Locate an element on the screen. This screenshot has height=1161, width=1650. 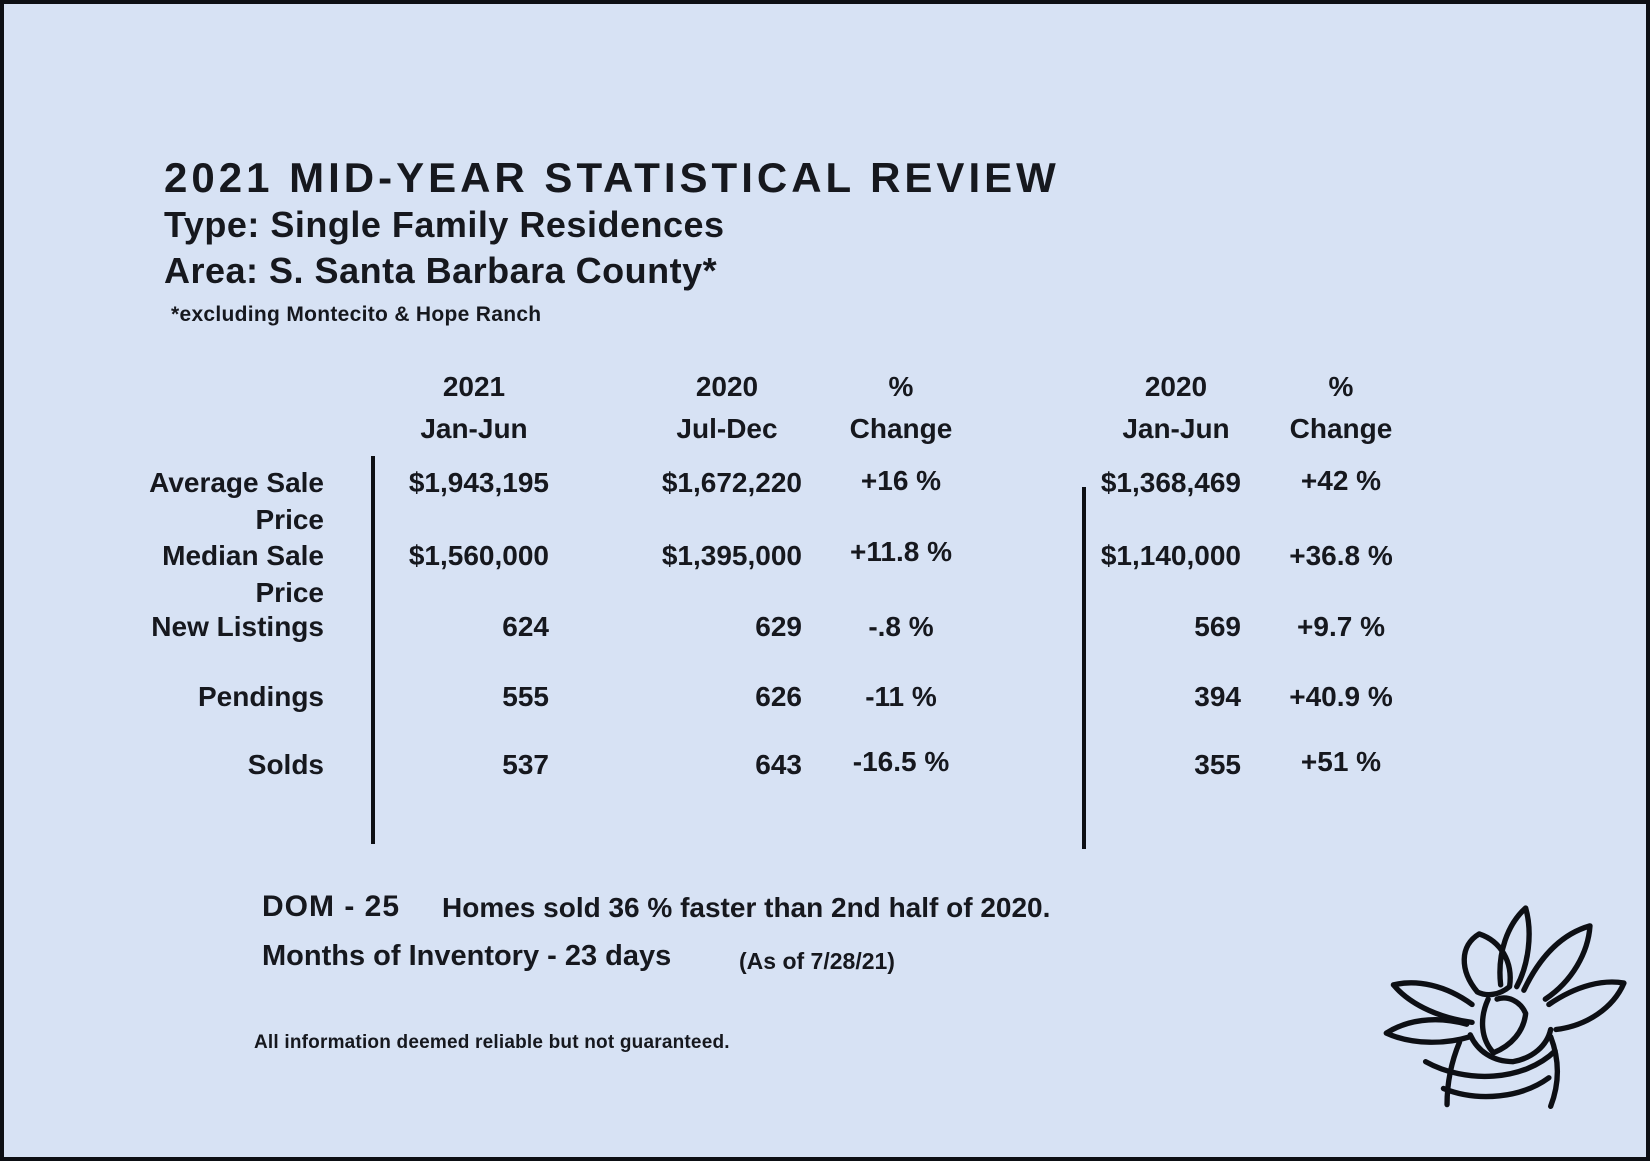
col-header-year: 2021 is located at coordinates (474, 386).